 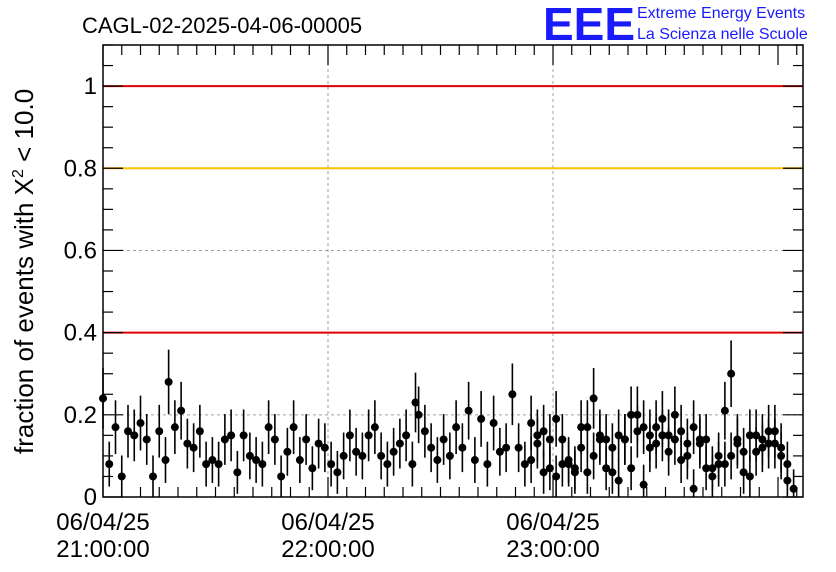 What do you see at coordinates (18, 173) in the screenshot?
I see `ylabel-sup: 2` at bounding box center [18, 173].